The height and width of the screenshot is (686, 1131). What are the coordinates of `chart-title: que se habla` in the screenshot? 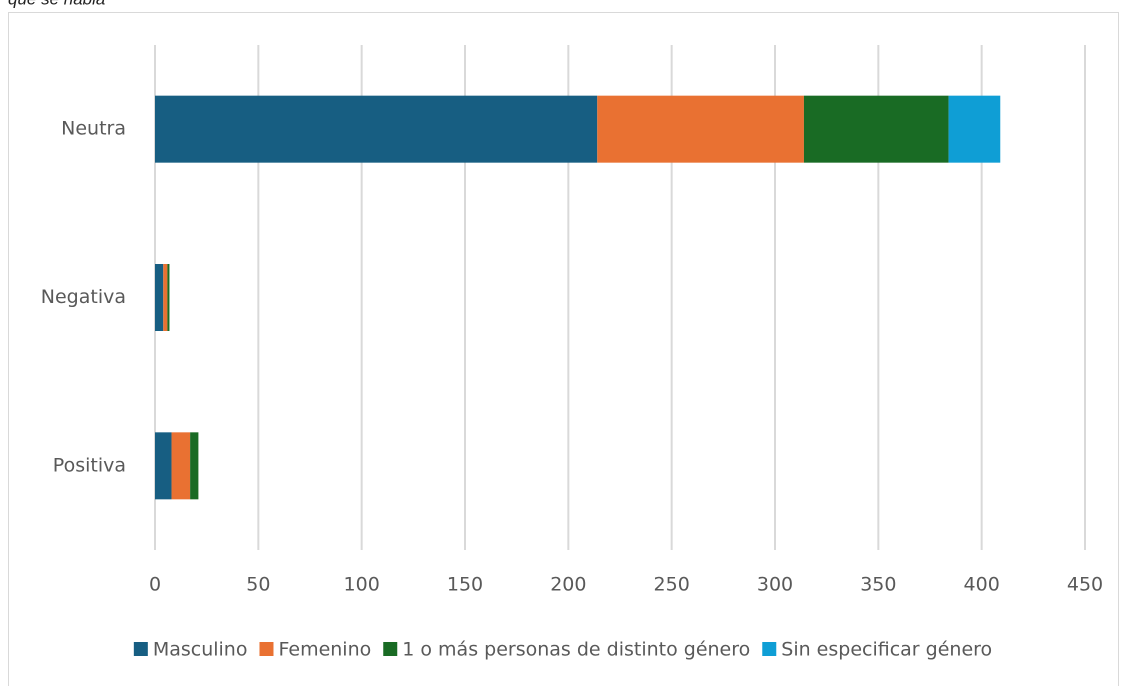 It's located at (56, 4).